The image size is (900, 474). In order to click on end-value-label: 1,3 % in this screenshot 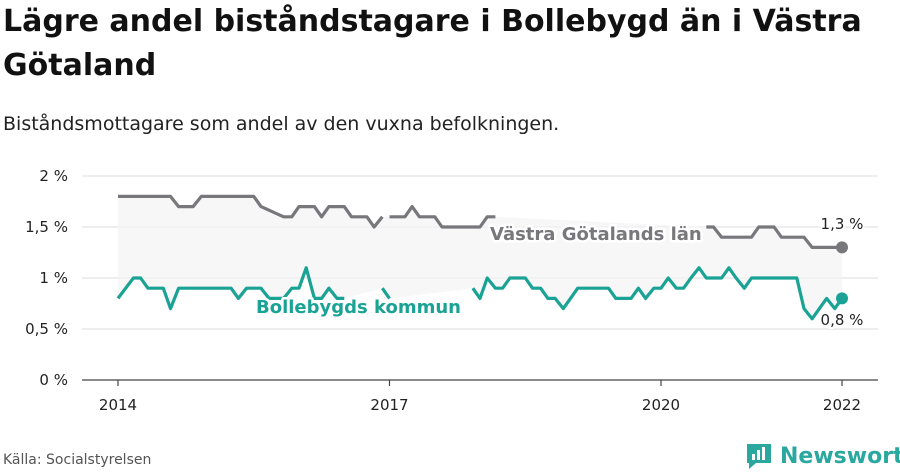, I will do `click(842, 224)`.